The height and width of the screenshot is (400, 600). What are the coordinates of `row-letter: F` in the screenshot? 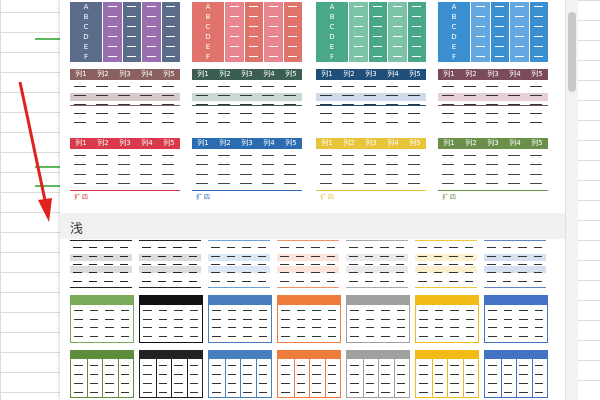 It's located at (454, 57).